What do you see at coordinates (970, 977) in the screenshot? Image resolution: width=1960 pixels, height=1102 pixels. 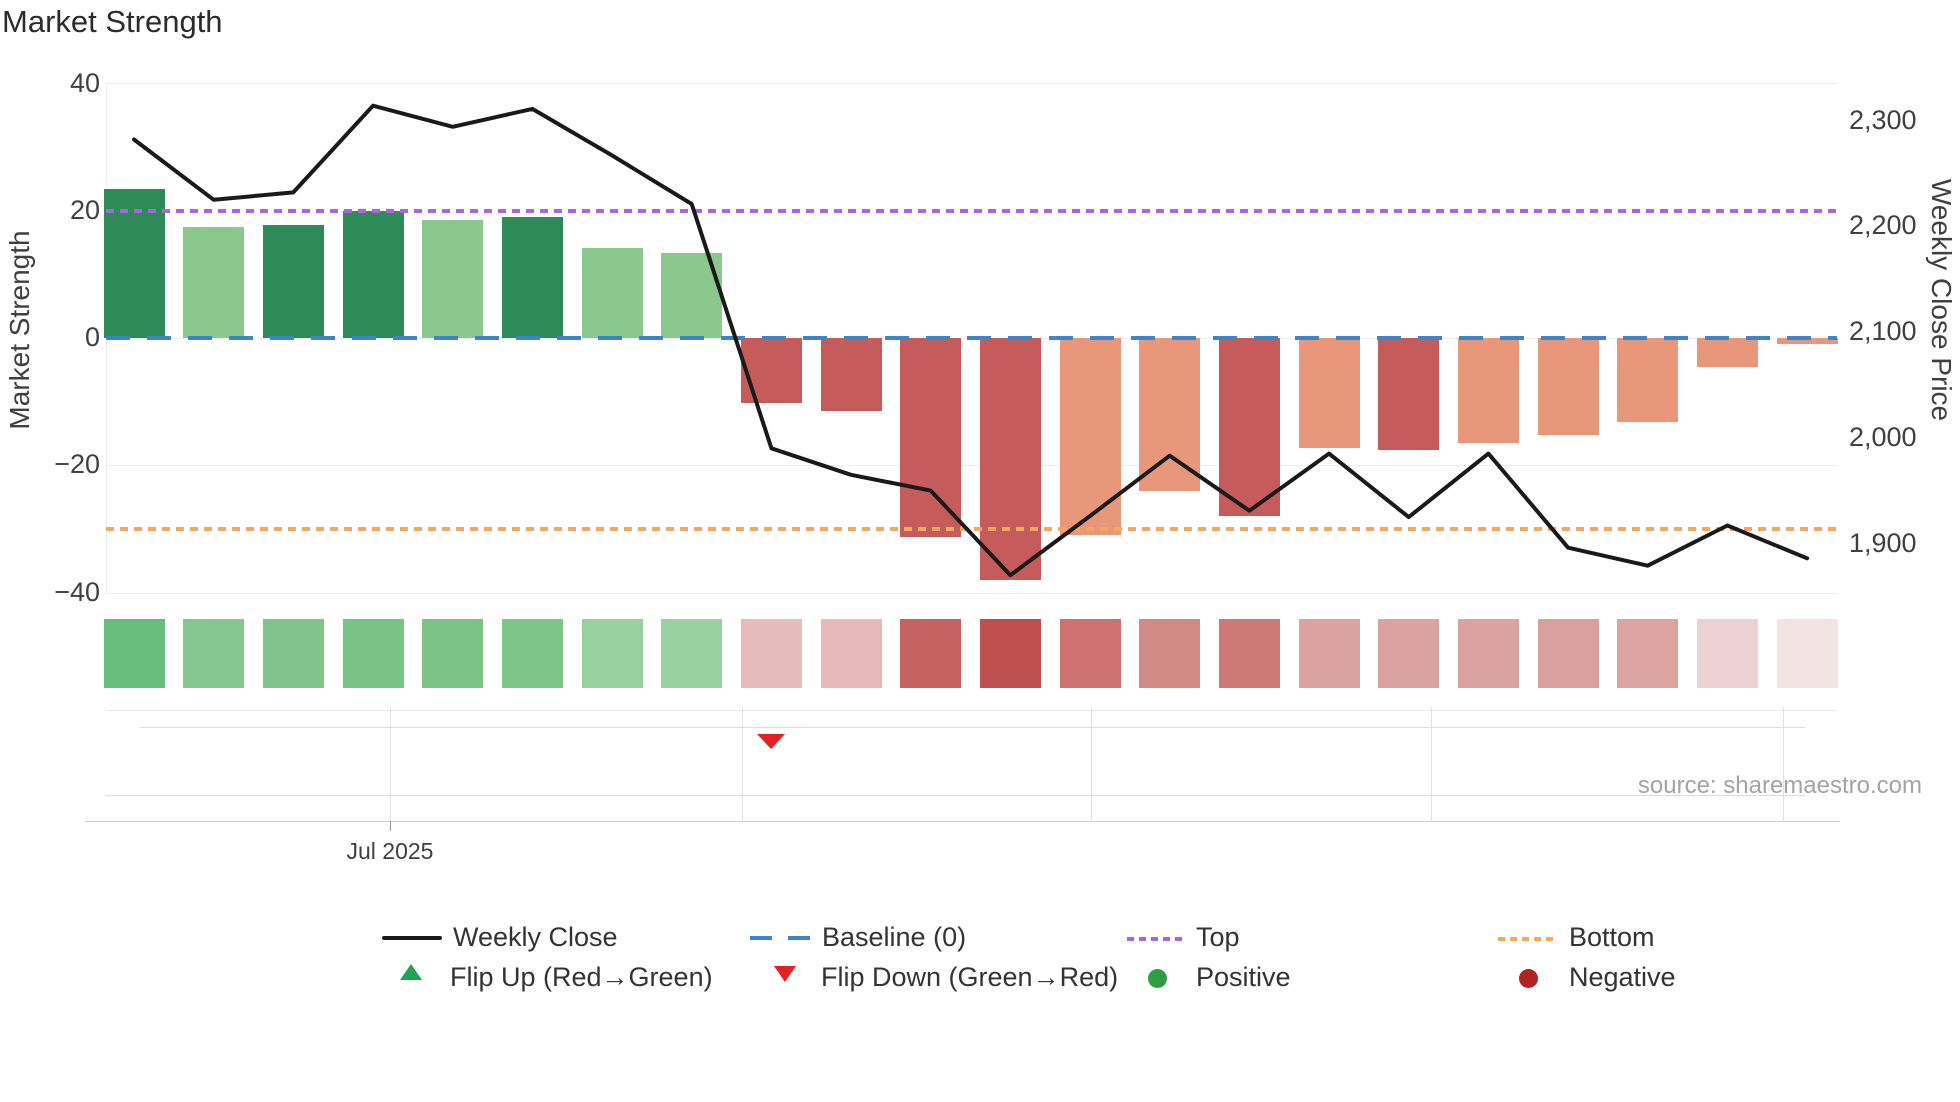 I see `legend-item-flip-down: Flip Down (Green→Red)` at bounding box center [970, 977].